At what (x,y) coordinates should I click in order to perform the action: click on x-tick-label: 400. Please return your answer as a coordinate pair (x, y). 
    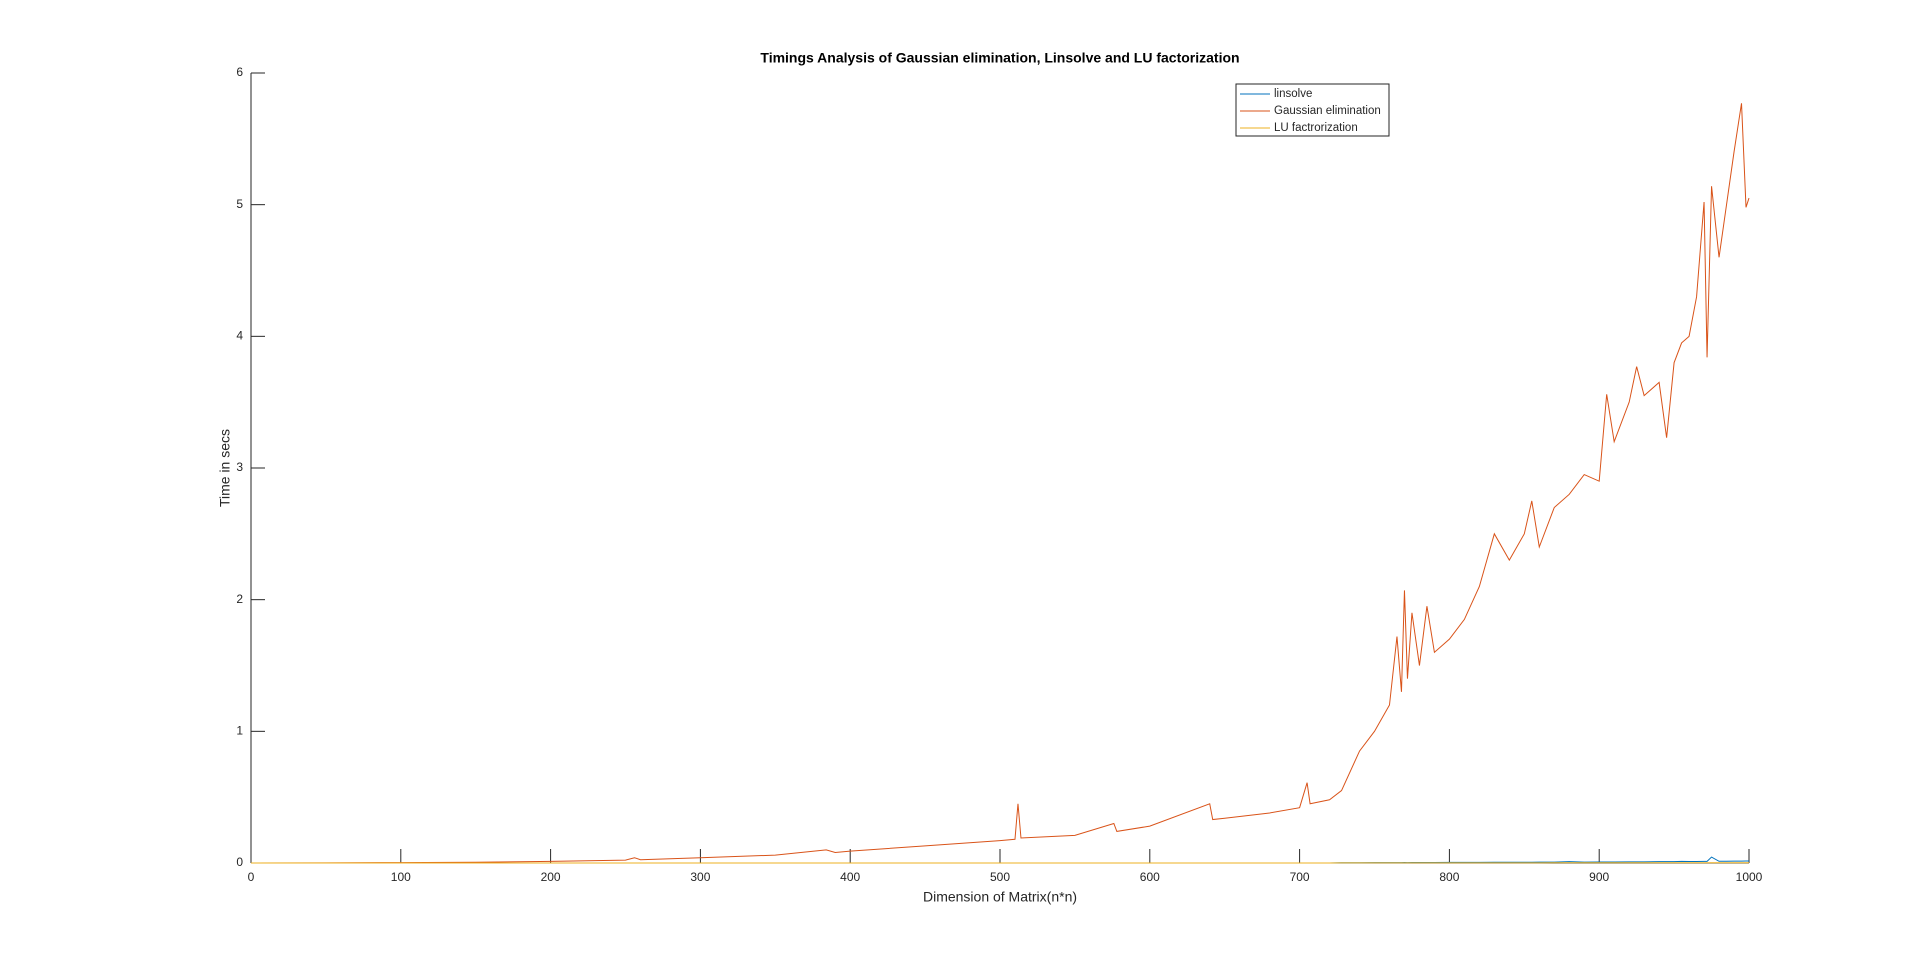
    Looking at the image, I should click on (850, 877).